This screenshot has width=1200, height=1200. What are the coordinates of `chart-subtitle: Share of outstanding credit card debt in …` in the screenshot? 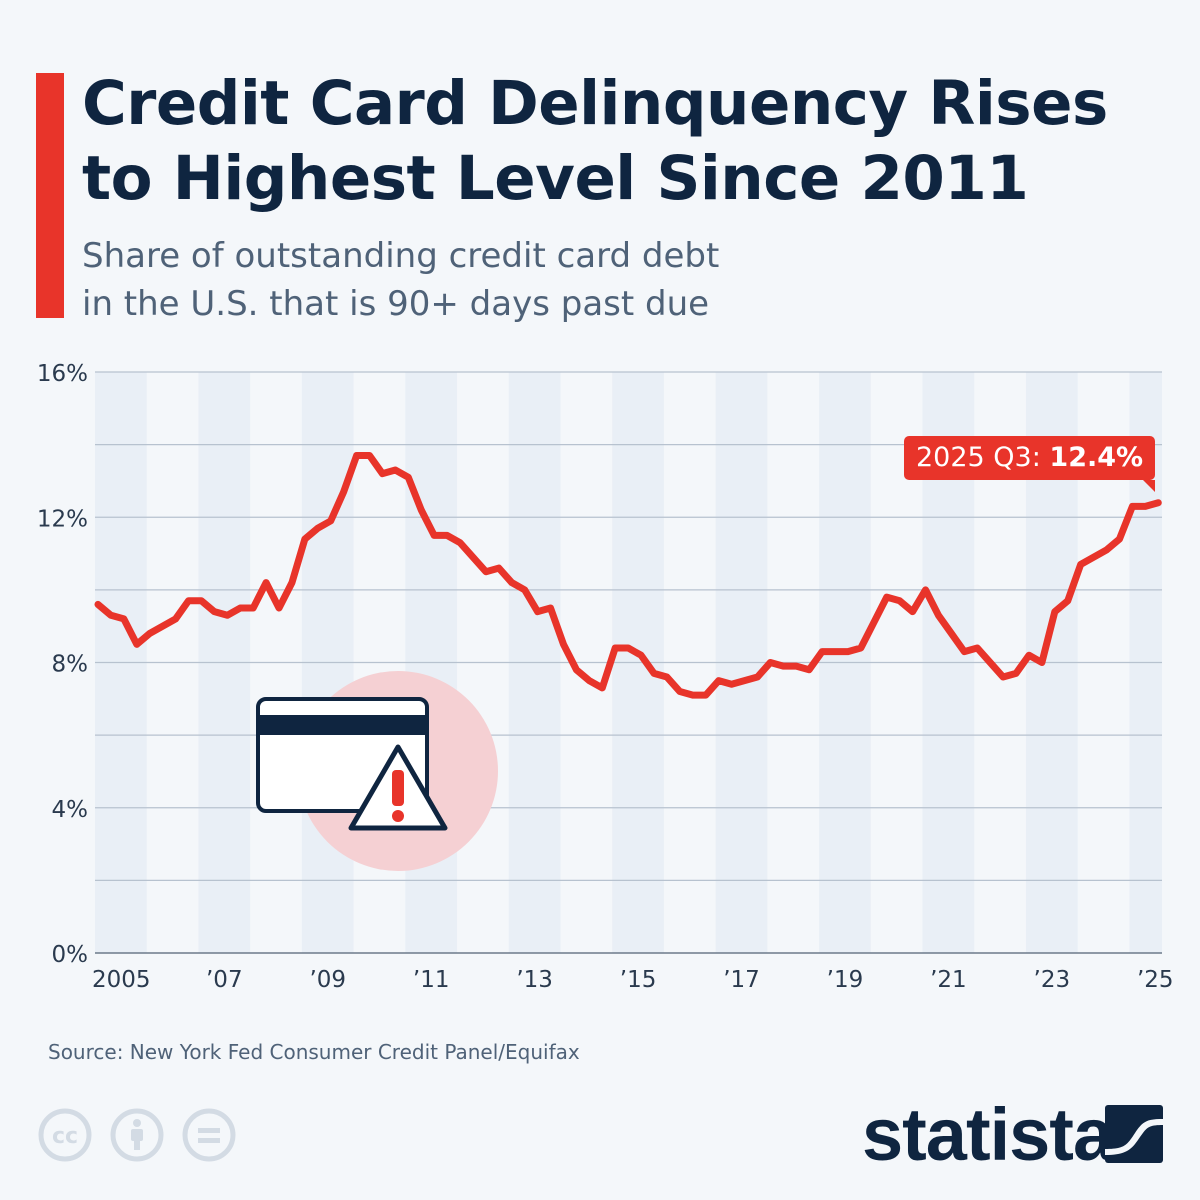 It's located at (400, 280).